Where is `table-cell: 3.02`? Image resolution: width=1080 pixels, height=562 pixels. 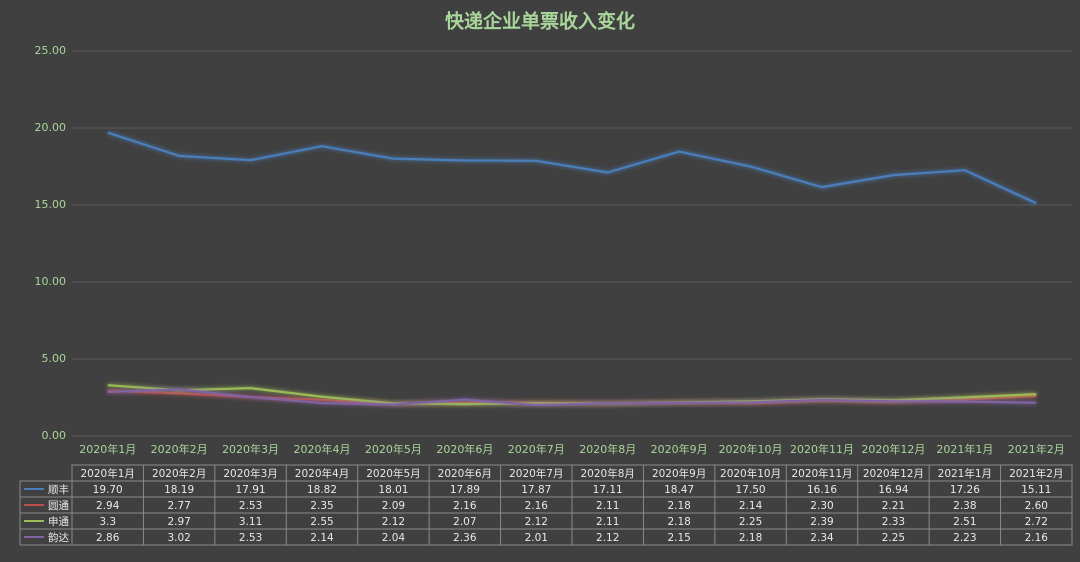 table-cell: 3.02 is located at coordinates (178, 538).